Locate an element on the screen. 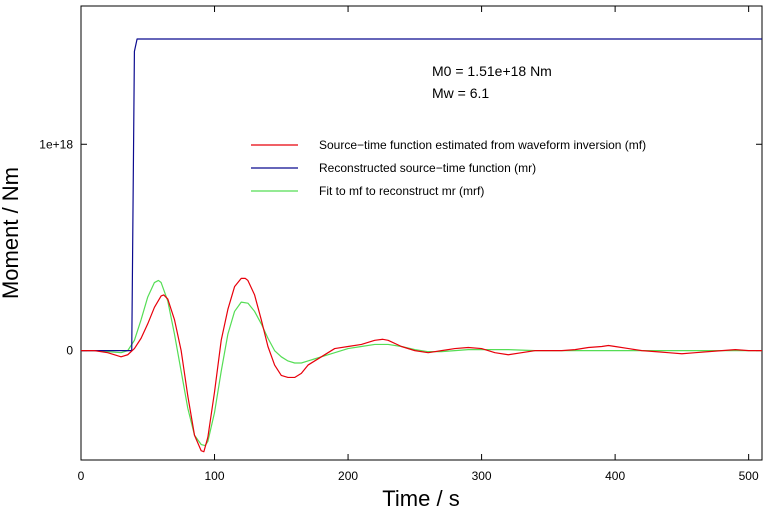 The width and height of the screenshot is (768, 512). annotation-mw: Mw = 6.1 is located at coordinates (460, 93).